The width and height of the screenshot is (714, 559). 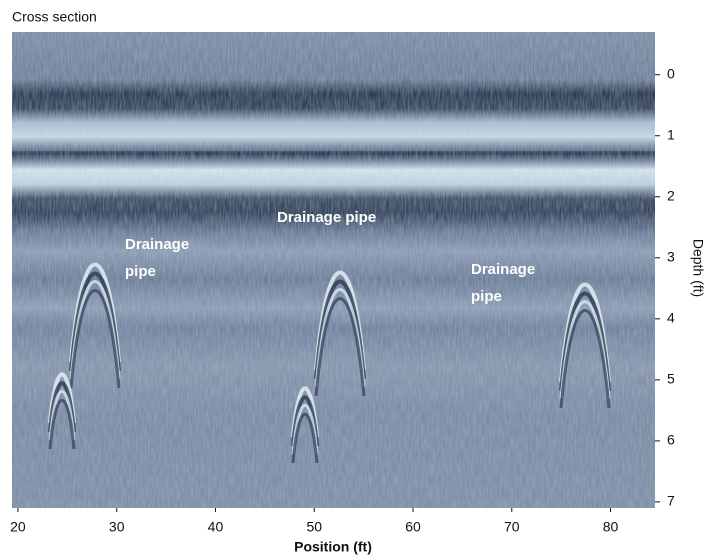 What do you see at coordinates (54, 17) in the screenshot?
I see `chart-title: Cross section` at bounding box center [54, 17].